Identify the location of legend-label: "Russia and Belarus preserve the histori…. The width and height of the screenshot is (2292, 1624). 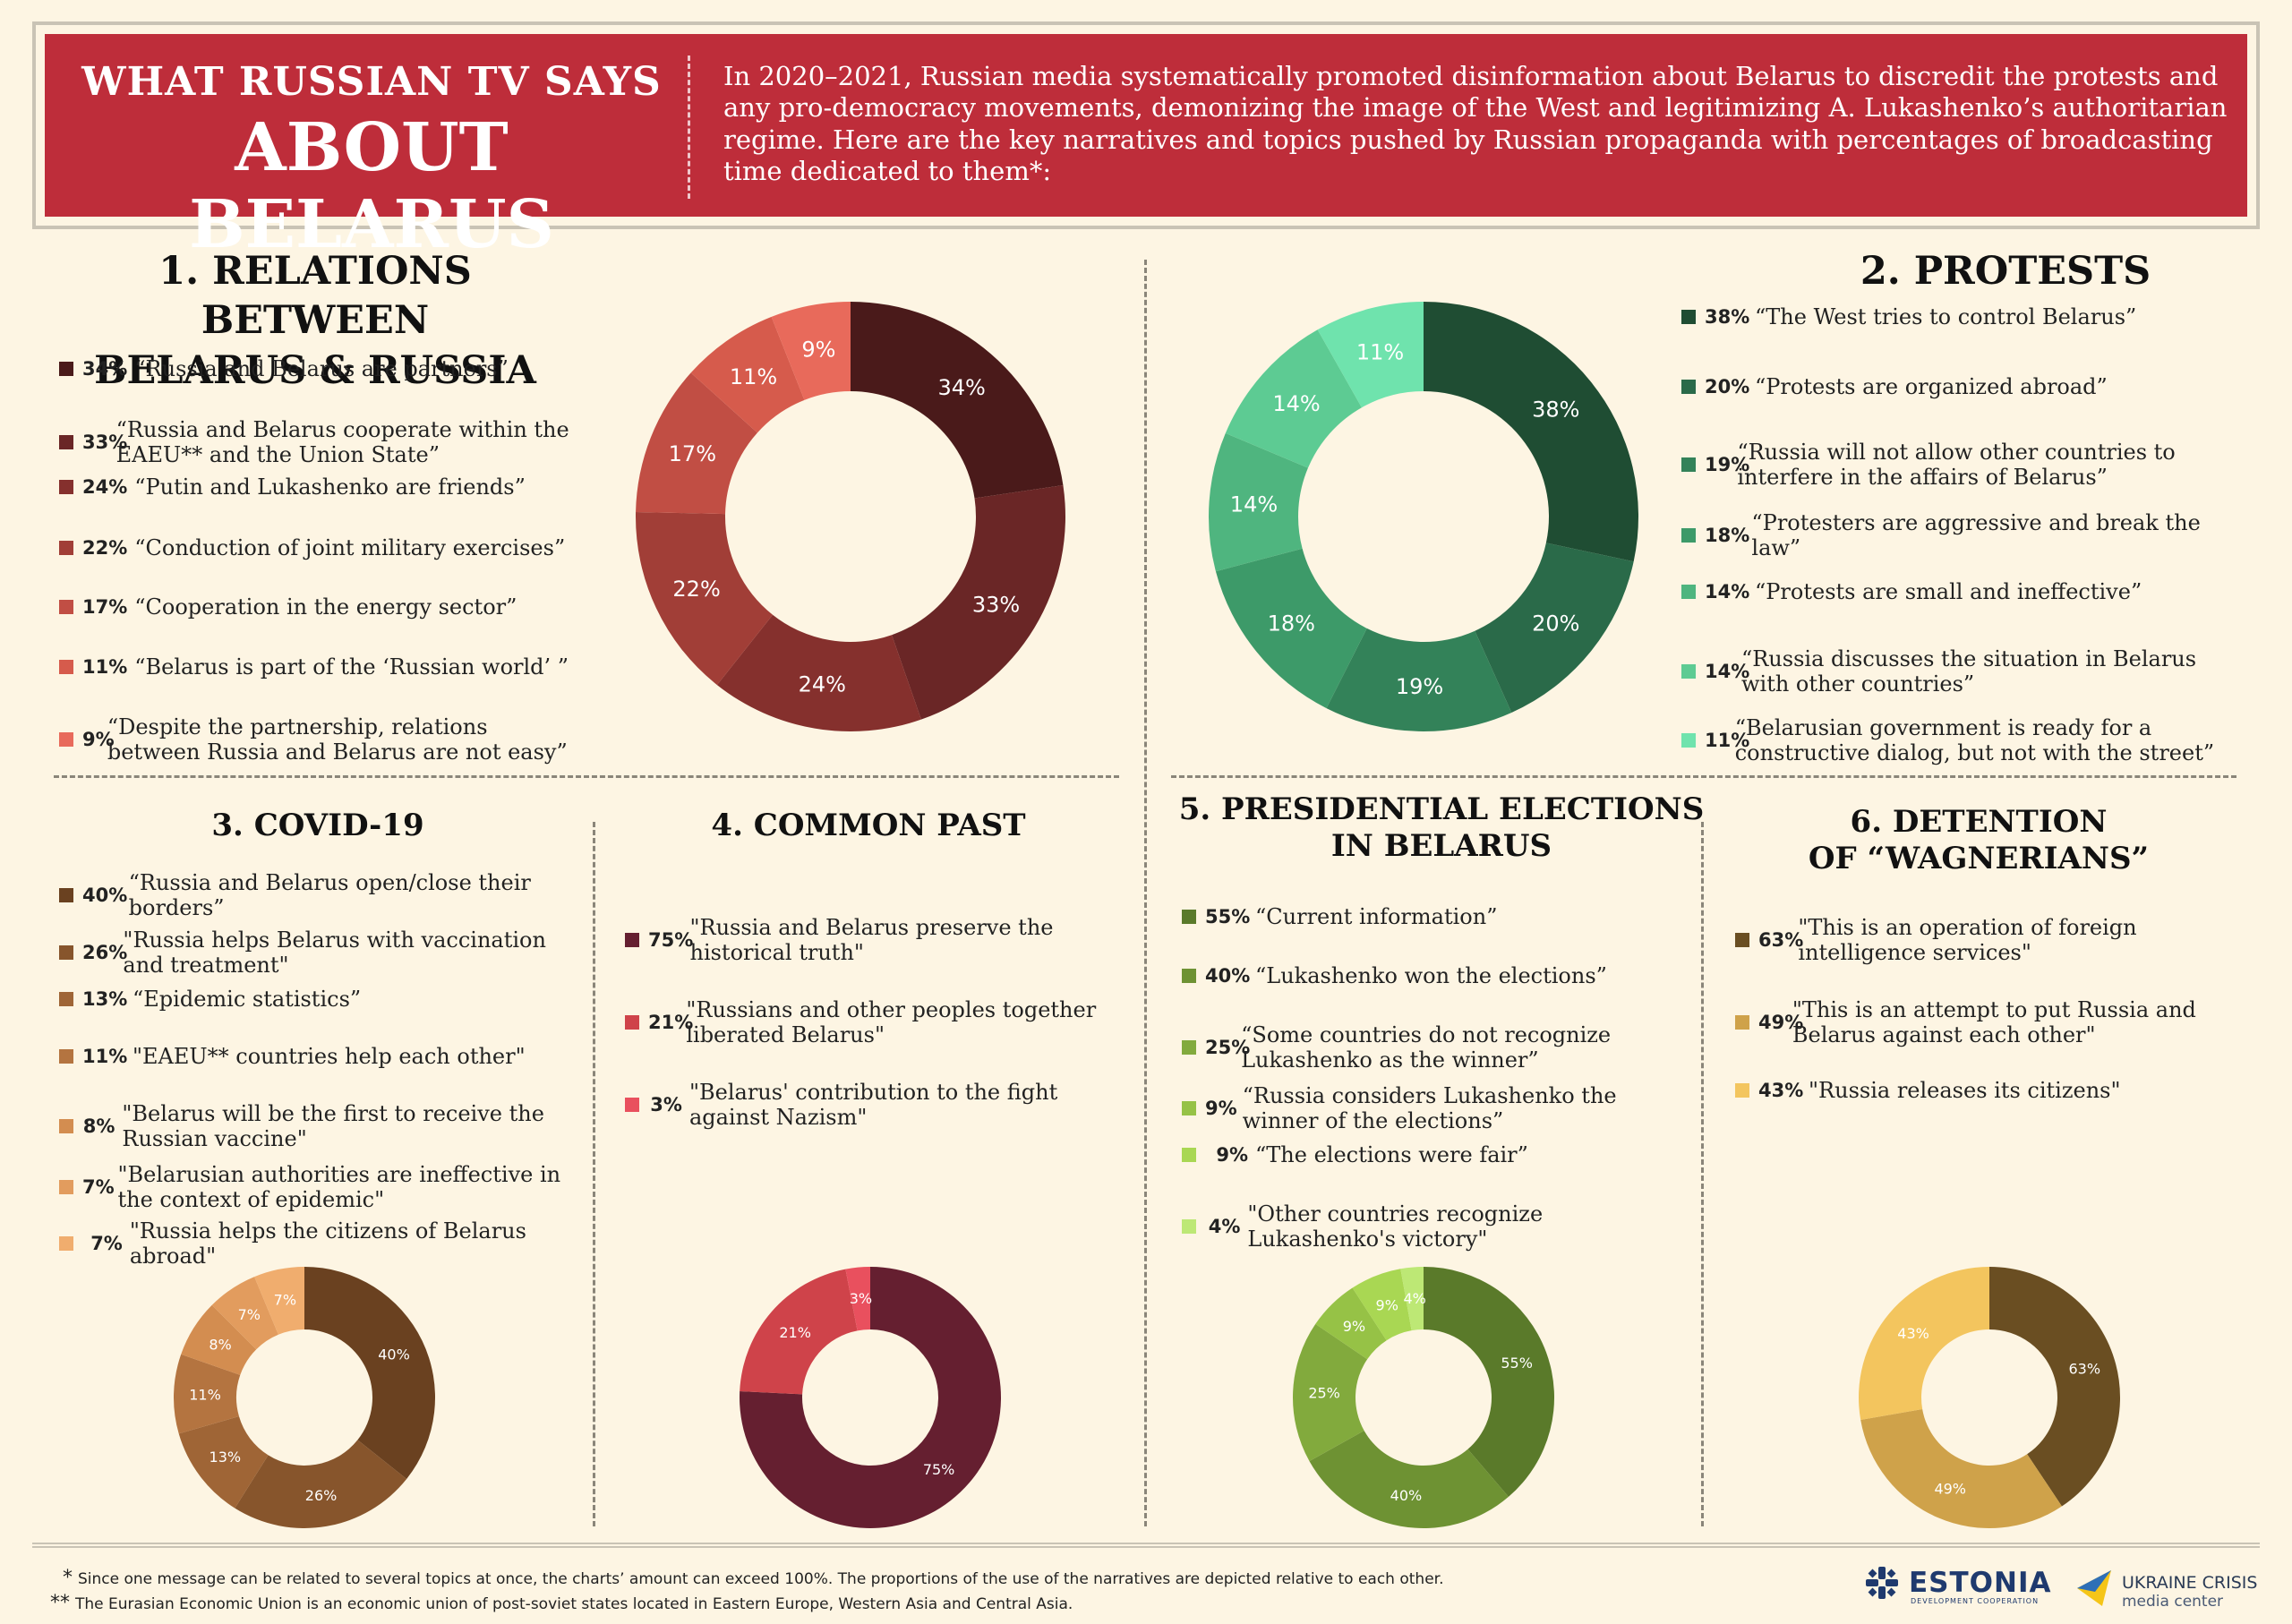
(871, 941).